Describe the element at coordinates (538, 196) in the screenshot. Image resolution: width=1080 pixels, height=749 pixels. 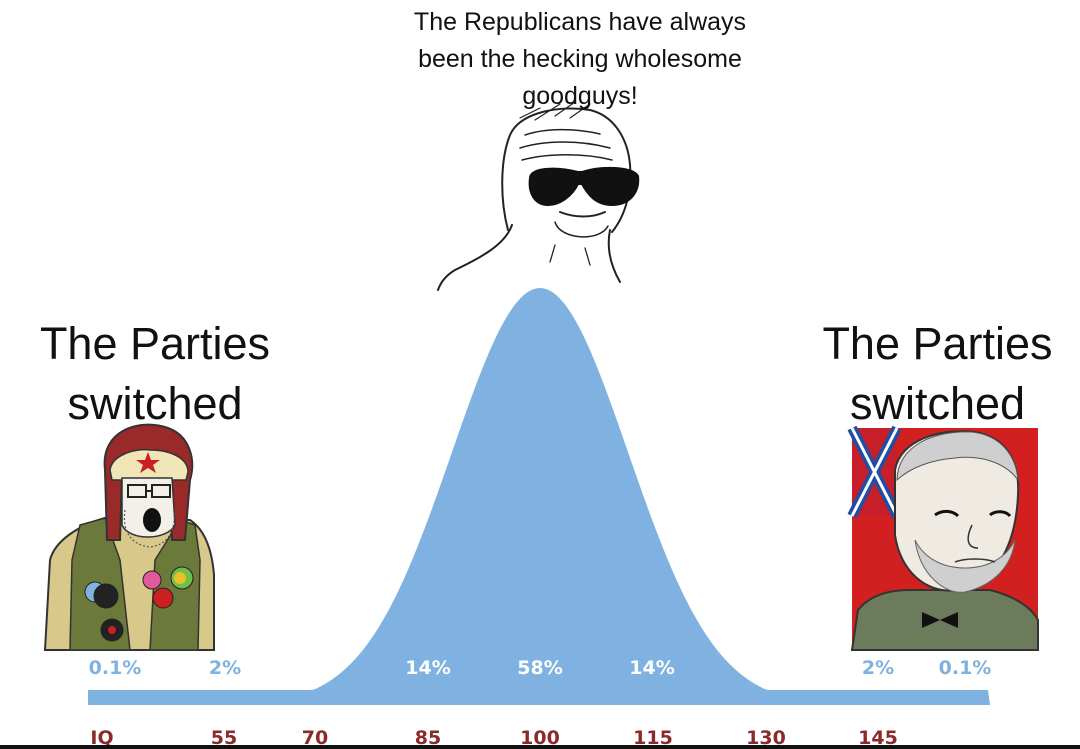
I see `wojak-sunglasses-boomer-icon` at that location.